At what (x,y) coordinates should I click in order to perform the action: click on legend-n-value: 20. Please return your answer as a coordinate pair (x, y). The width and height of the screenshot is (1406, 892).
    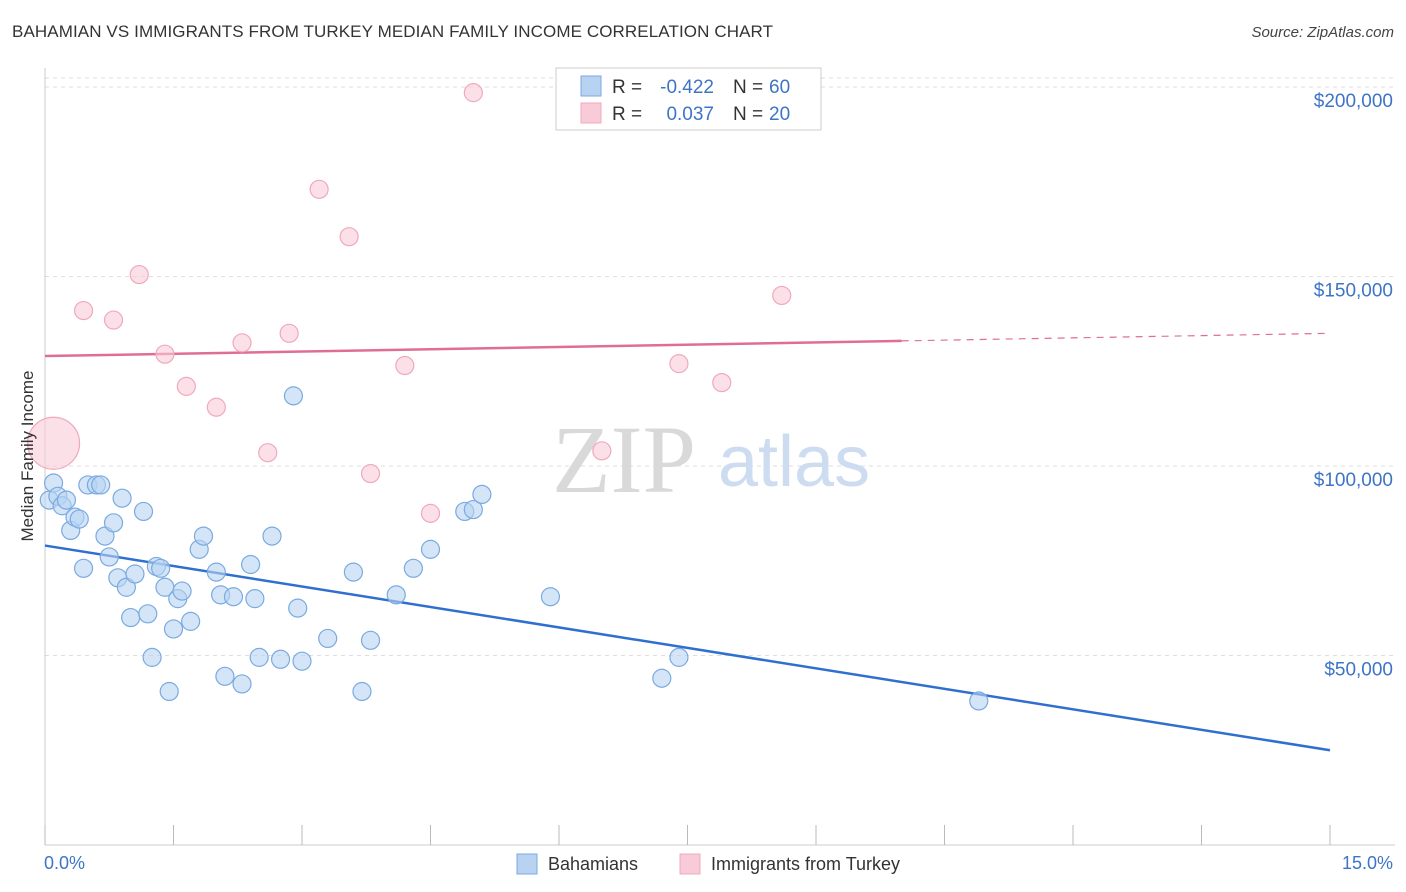
    Looking at the image, I should click on (779, 114).